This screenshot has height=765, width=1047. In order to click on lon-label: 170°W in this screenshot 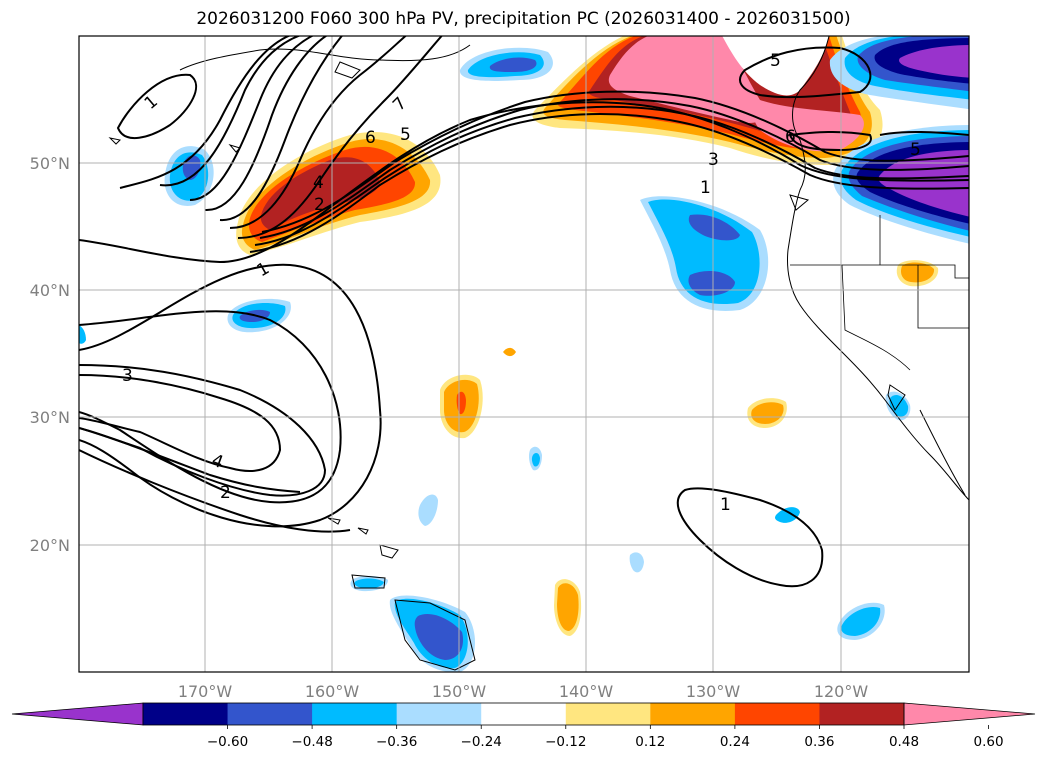, I will do `click(205, 691)`.